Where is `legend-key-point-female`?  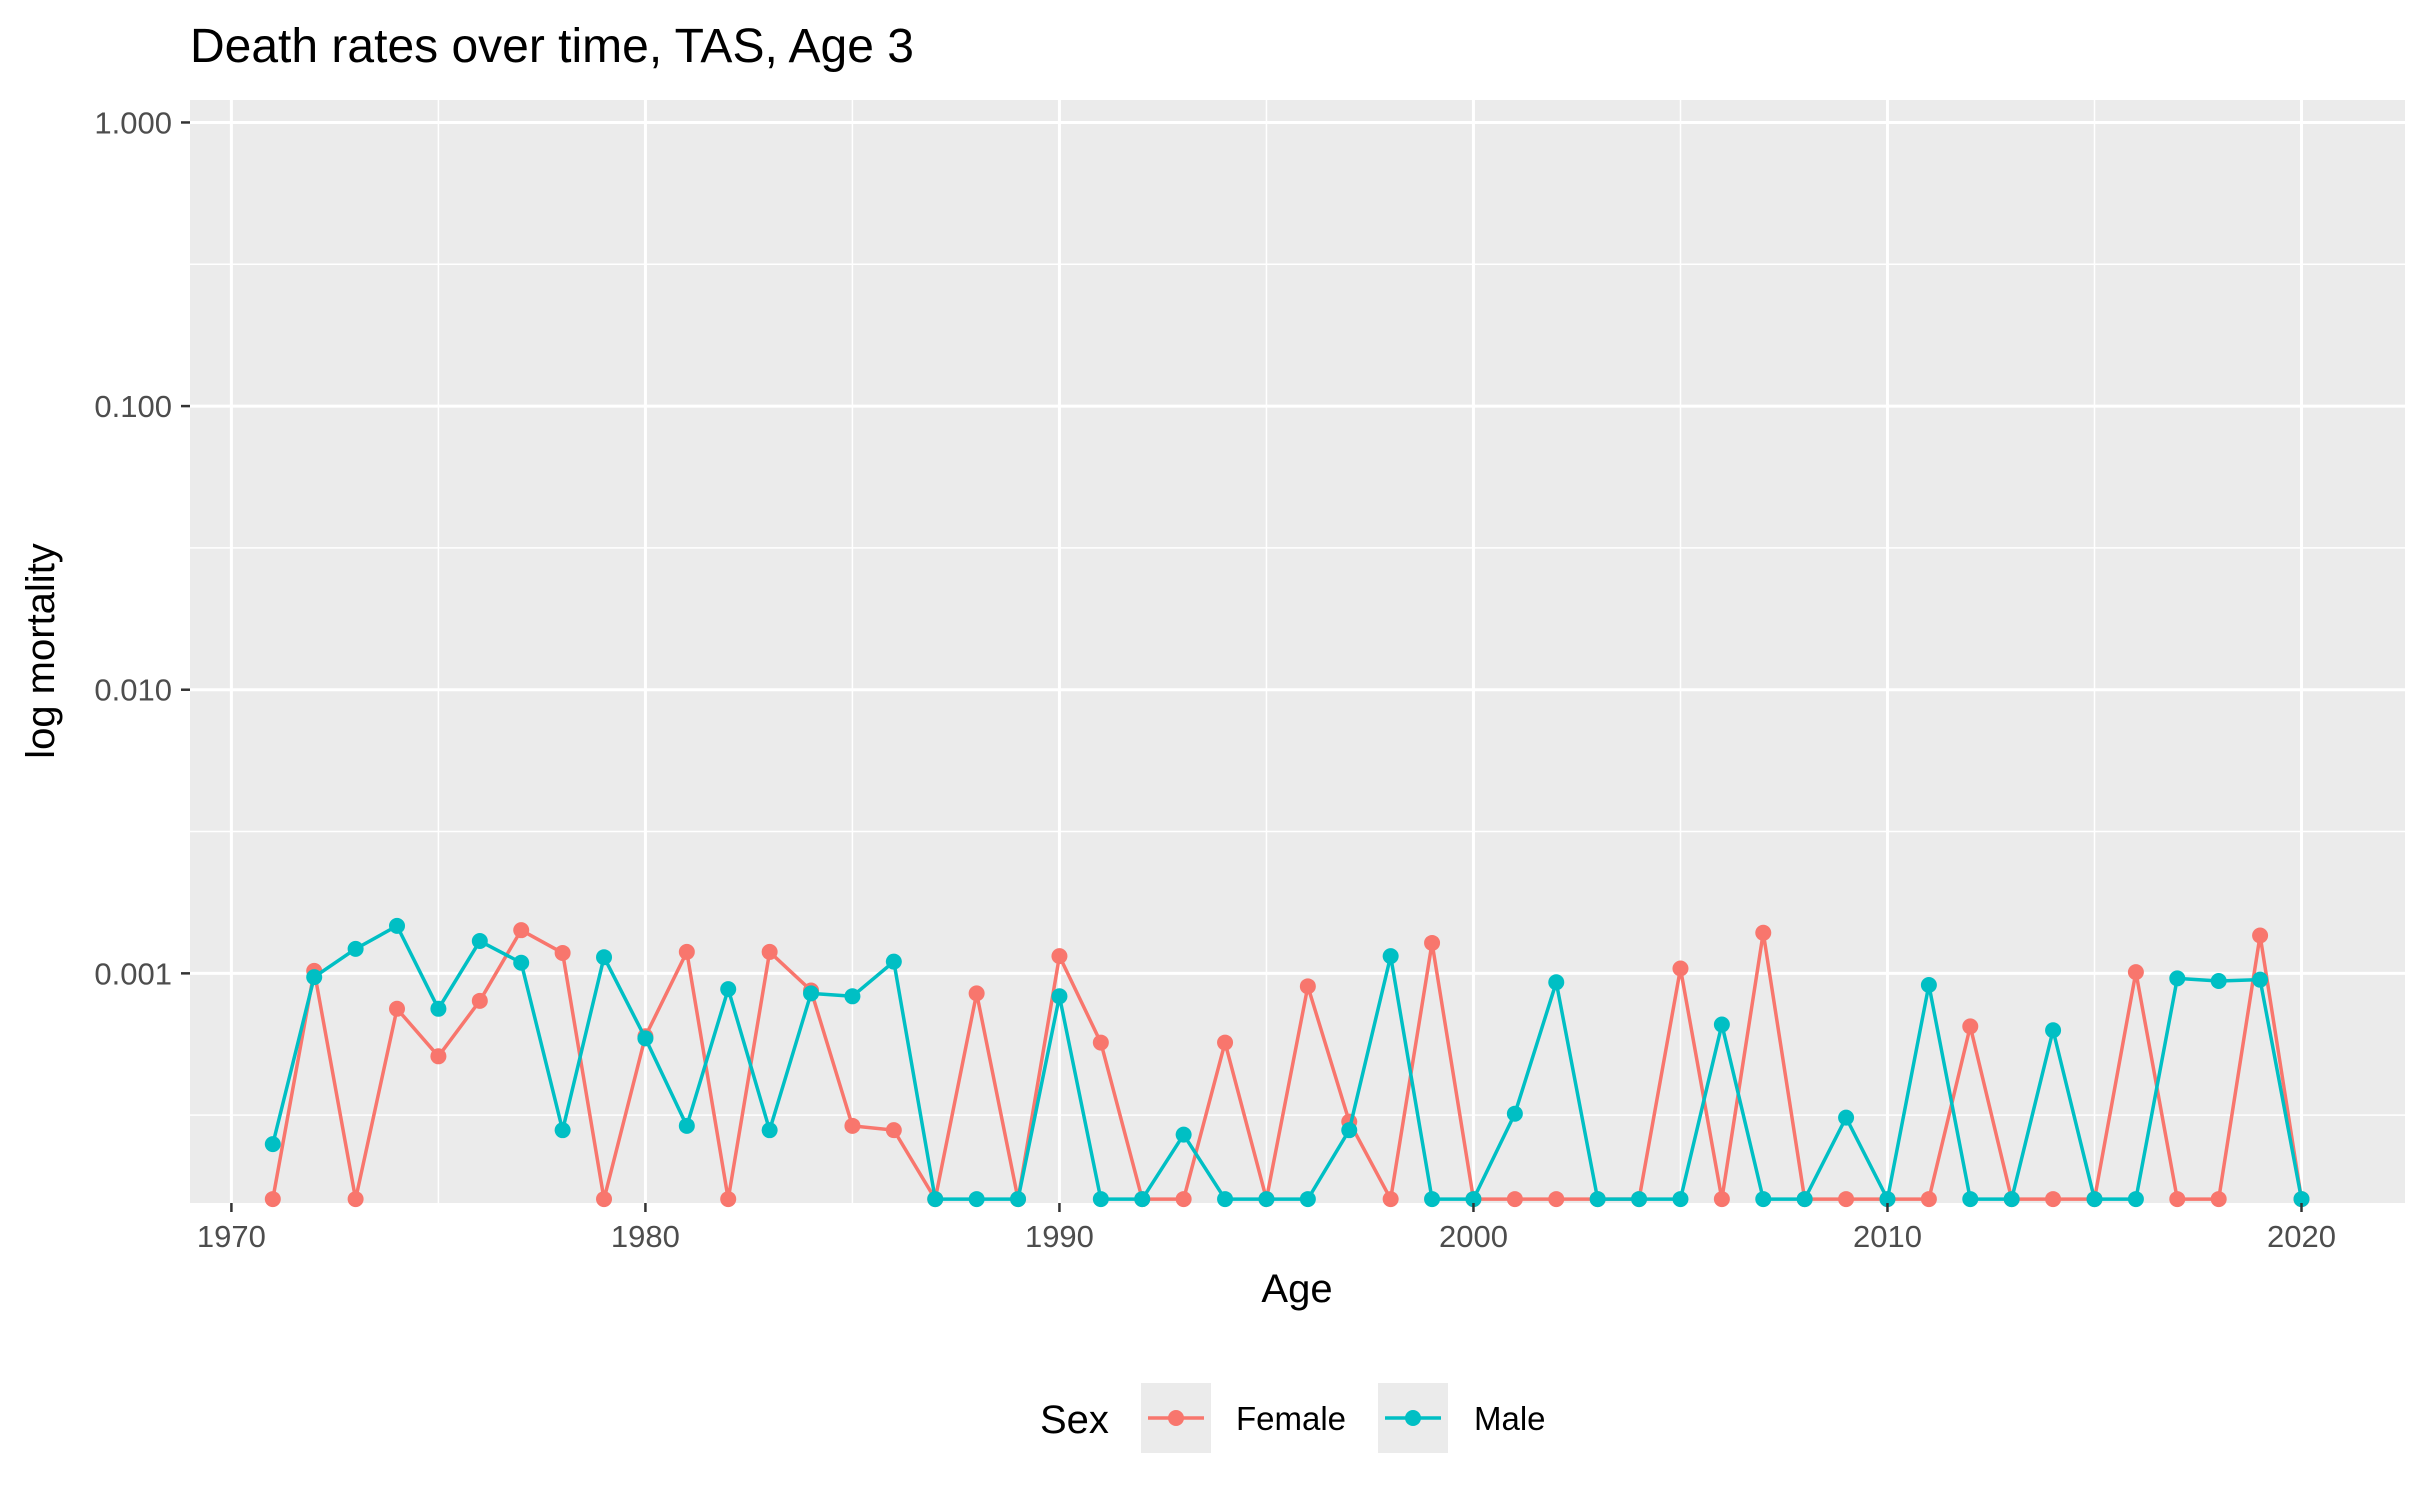
legend-key-point-female is located at coordinates (1176, 1418).